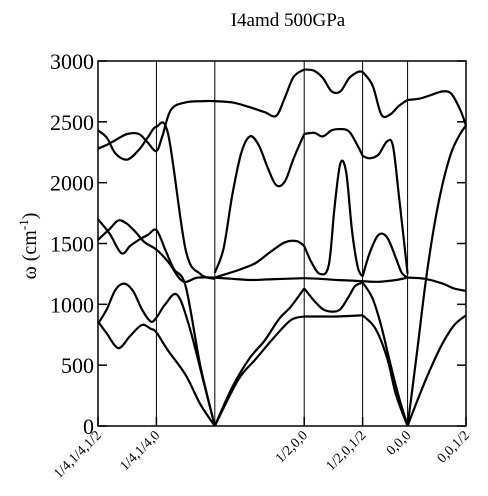 Image resolution: width=488 pixels, height=496 pixels. What do you see at coordinates (72, 304) in the screenshot?
I see `y-tick-label-2: 1000` at bounding box center [72, 304].